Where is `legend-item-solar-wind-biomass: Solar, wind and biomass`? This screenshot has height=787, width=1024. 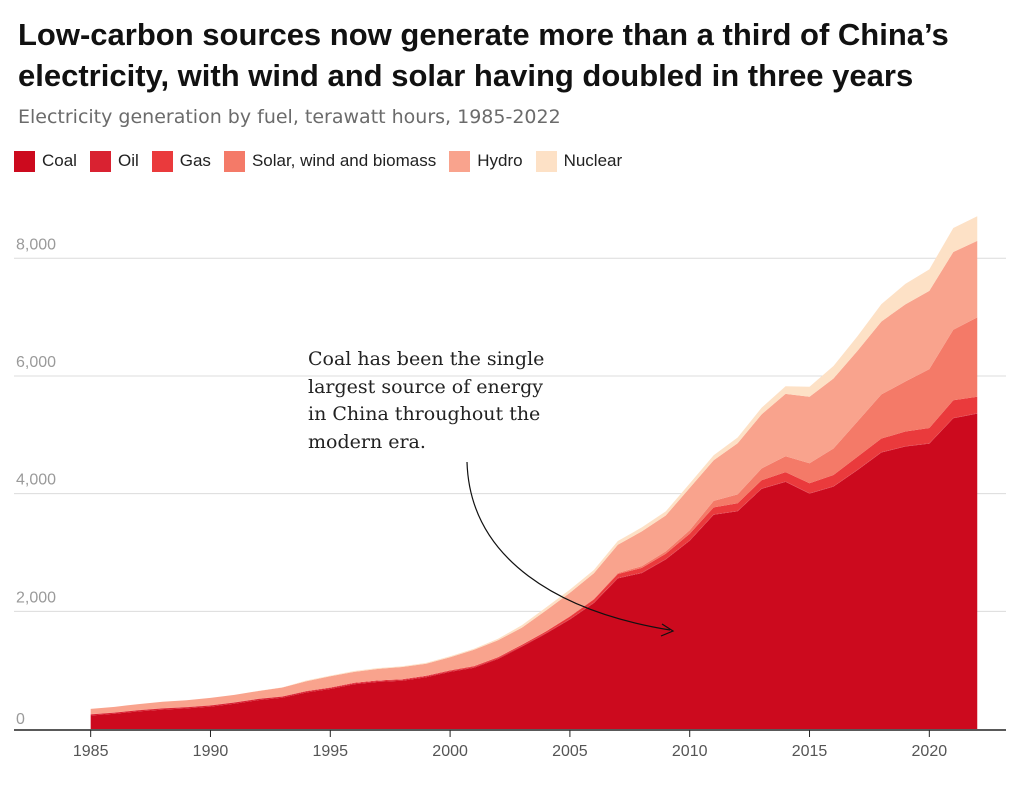
legend-item-solar-wind-biomass: Solar, wind and biomass is located at coordinates (330, 161).